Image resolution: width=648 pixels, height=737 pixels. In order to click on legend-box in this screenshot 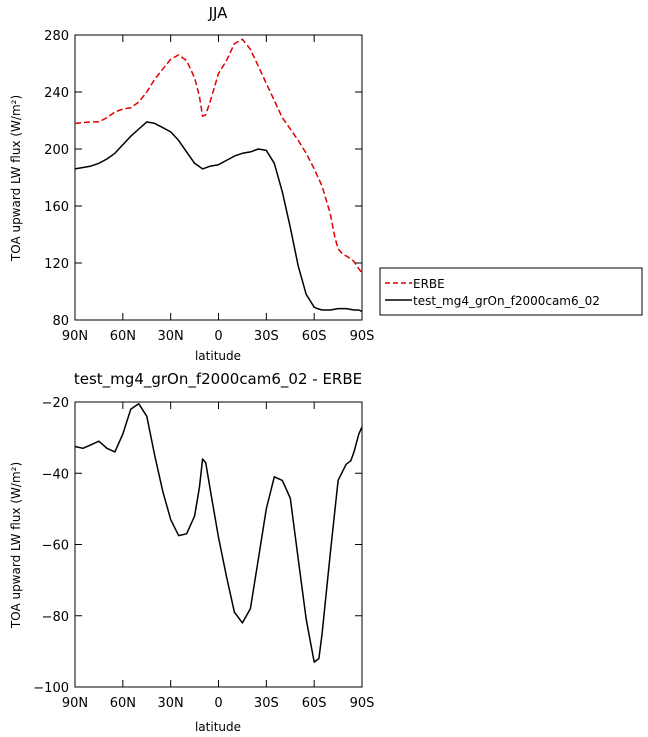, I will do `click(511, 291)`.